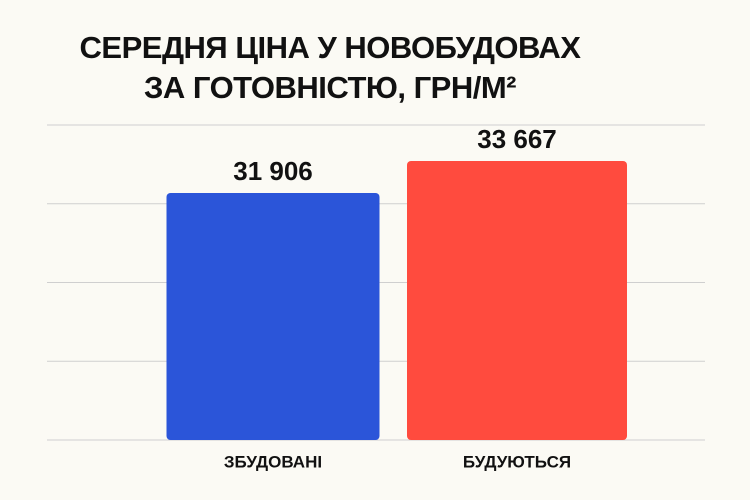 The width and height of the screenshot is (750, 500). Describe the element at coordinates (273, 316) in the screenshot. I see `bar` at that location.